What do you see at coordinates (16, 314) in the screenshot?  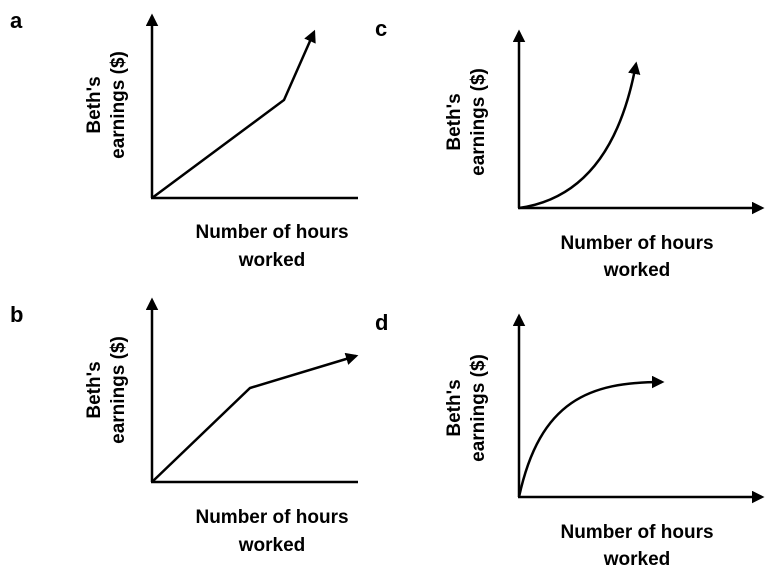 I see `panel-label: b` at bounding box center [16, 314].